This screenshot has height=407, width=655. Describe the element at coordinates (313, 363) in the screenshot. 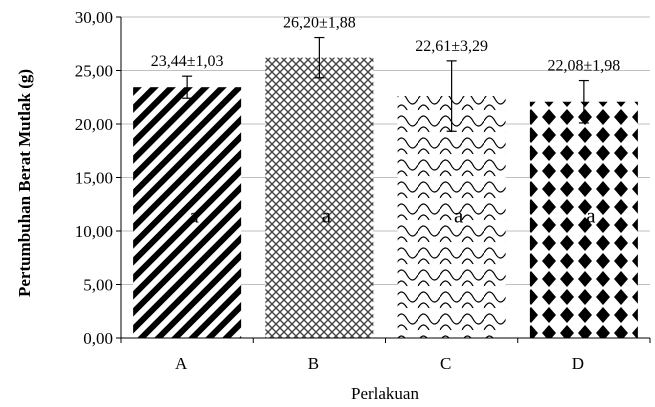

I see `x-tick-label-b: B` at that location.